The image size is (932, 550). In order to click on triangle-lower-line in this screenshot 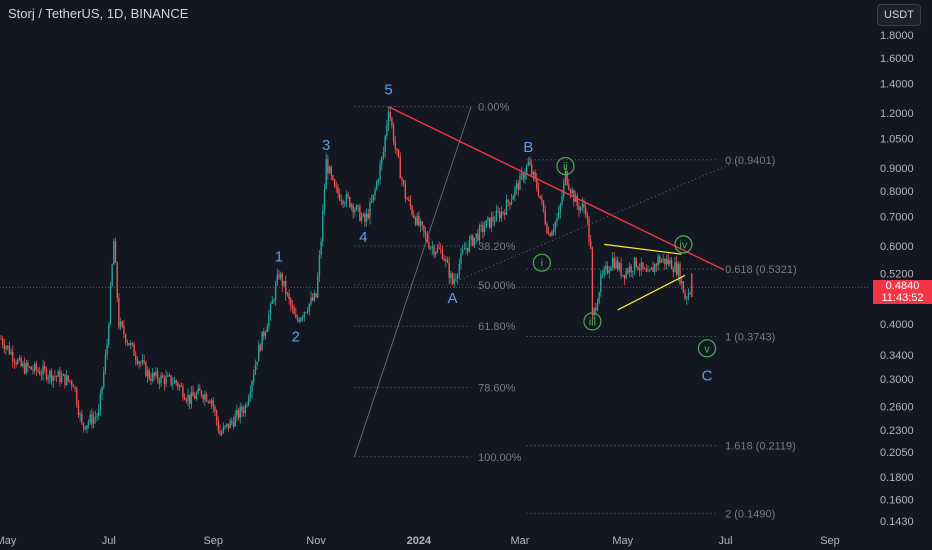, I will do `click(651, 292)`.